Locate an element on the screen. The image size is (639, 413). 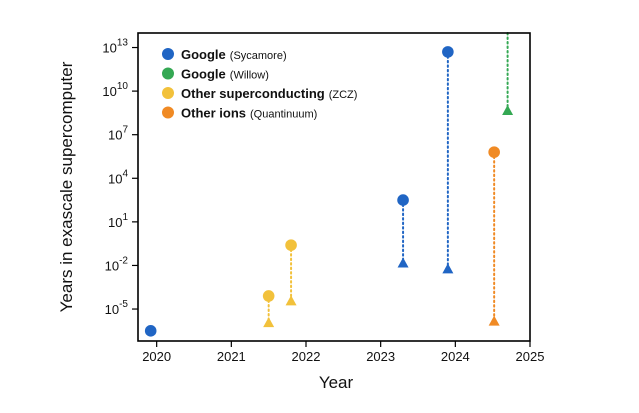
y-tick-exponent: 10 is located at coordinates (123, 86).